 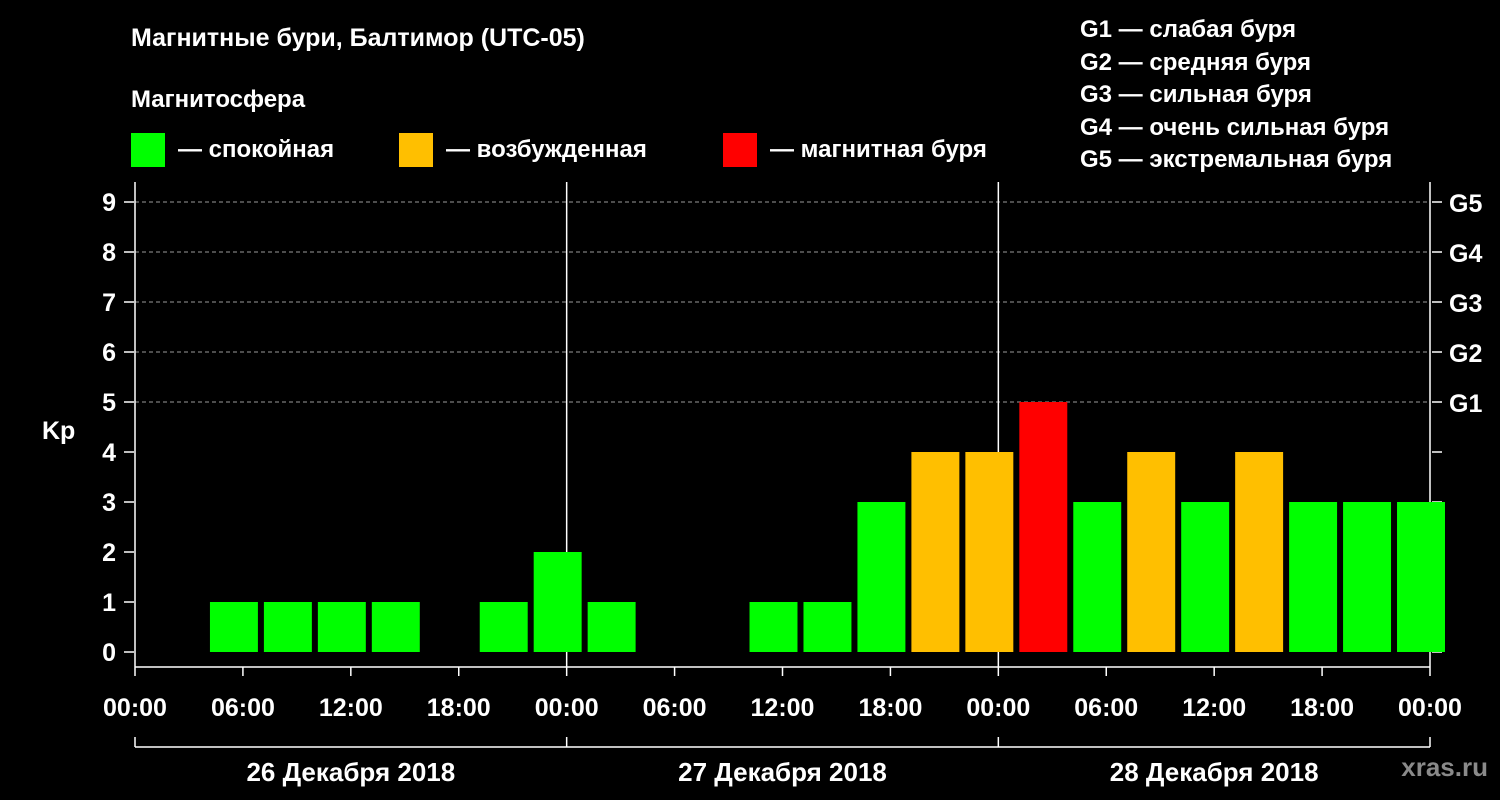 What do you see at coordinates (256, 149) in the screenshot?
I see `legend-label-quiet: — спокойная` at bounding box center [256, 149].